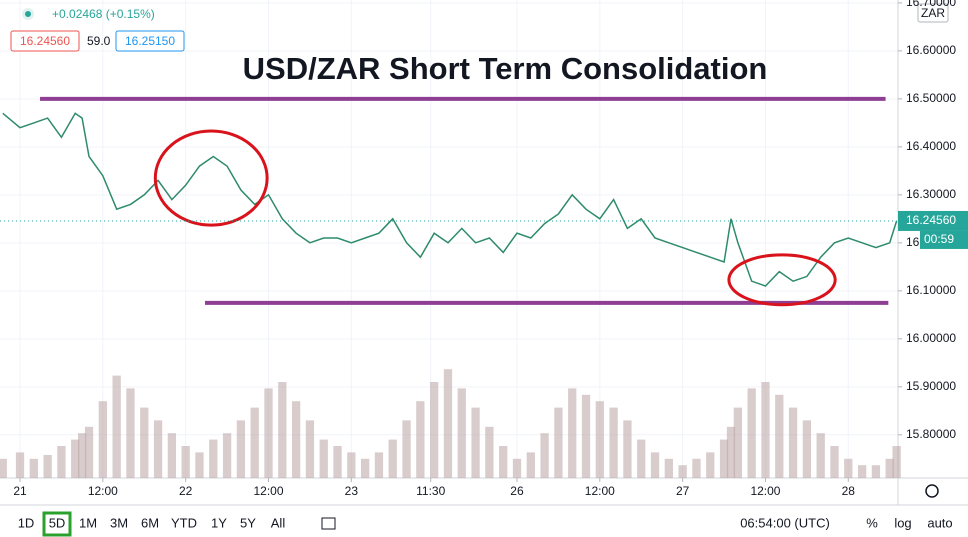 The width and height of the screenshot is (968, 537). Describe the element at coordinates (939, 239) in the screenshot. I see `countdown: 00:59` at that location.